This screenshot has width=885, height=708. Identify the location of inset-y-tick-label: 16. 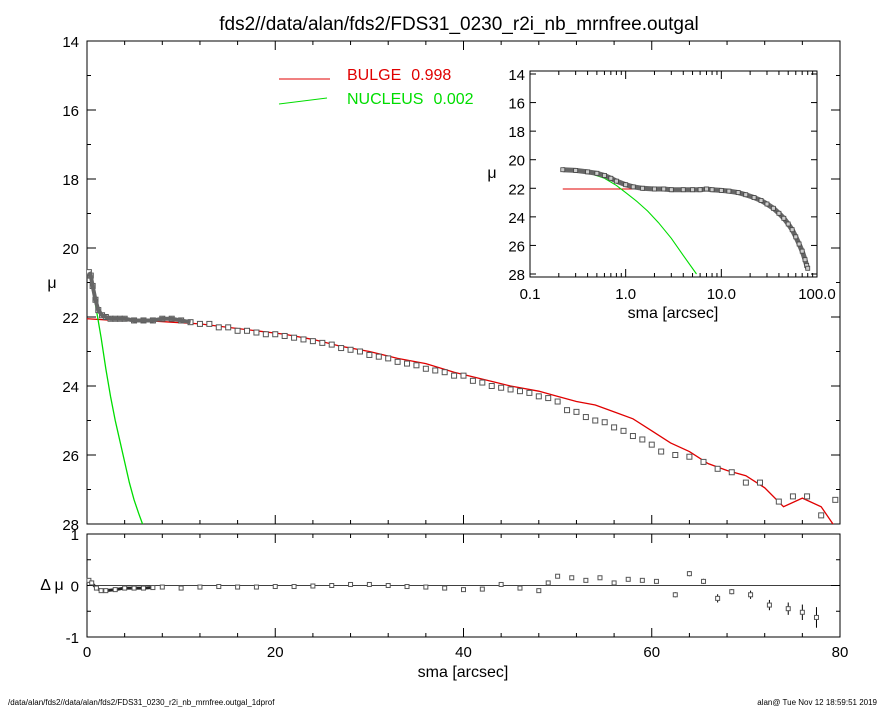
(516, 104).